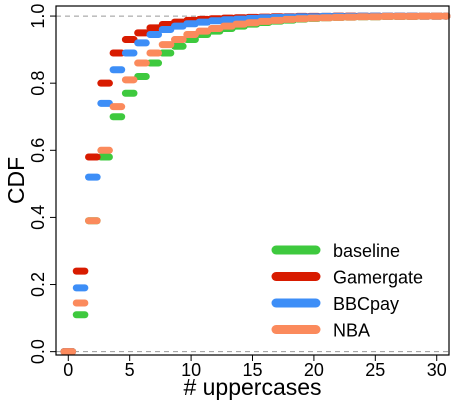 Image resolution: width=464 pixels, height=407 pixels. I want to click on y-tick-label: 0.8, so click(38, 83).